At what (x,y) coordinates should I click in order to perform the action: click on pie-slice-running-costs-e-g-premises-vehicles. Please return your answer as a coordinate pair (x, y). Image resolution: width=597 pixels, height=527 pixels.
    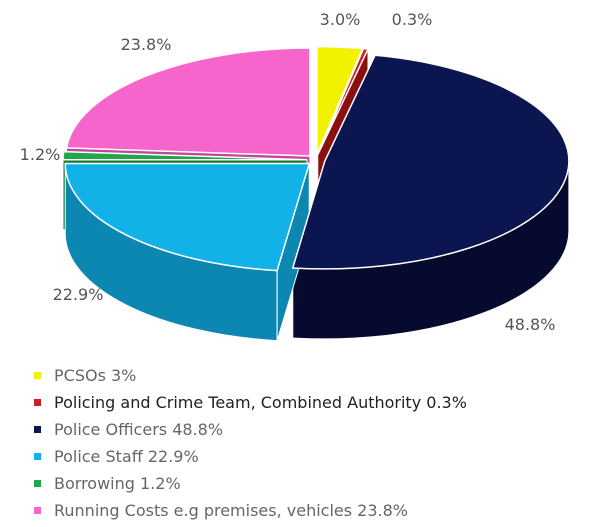
    Looking at the image, I should click on (188, 102).